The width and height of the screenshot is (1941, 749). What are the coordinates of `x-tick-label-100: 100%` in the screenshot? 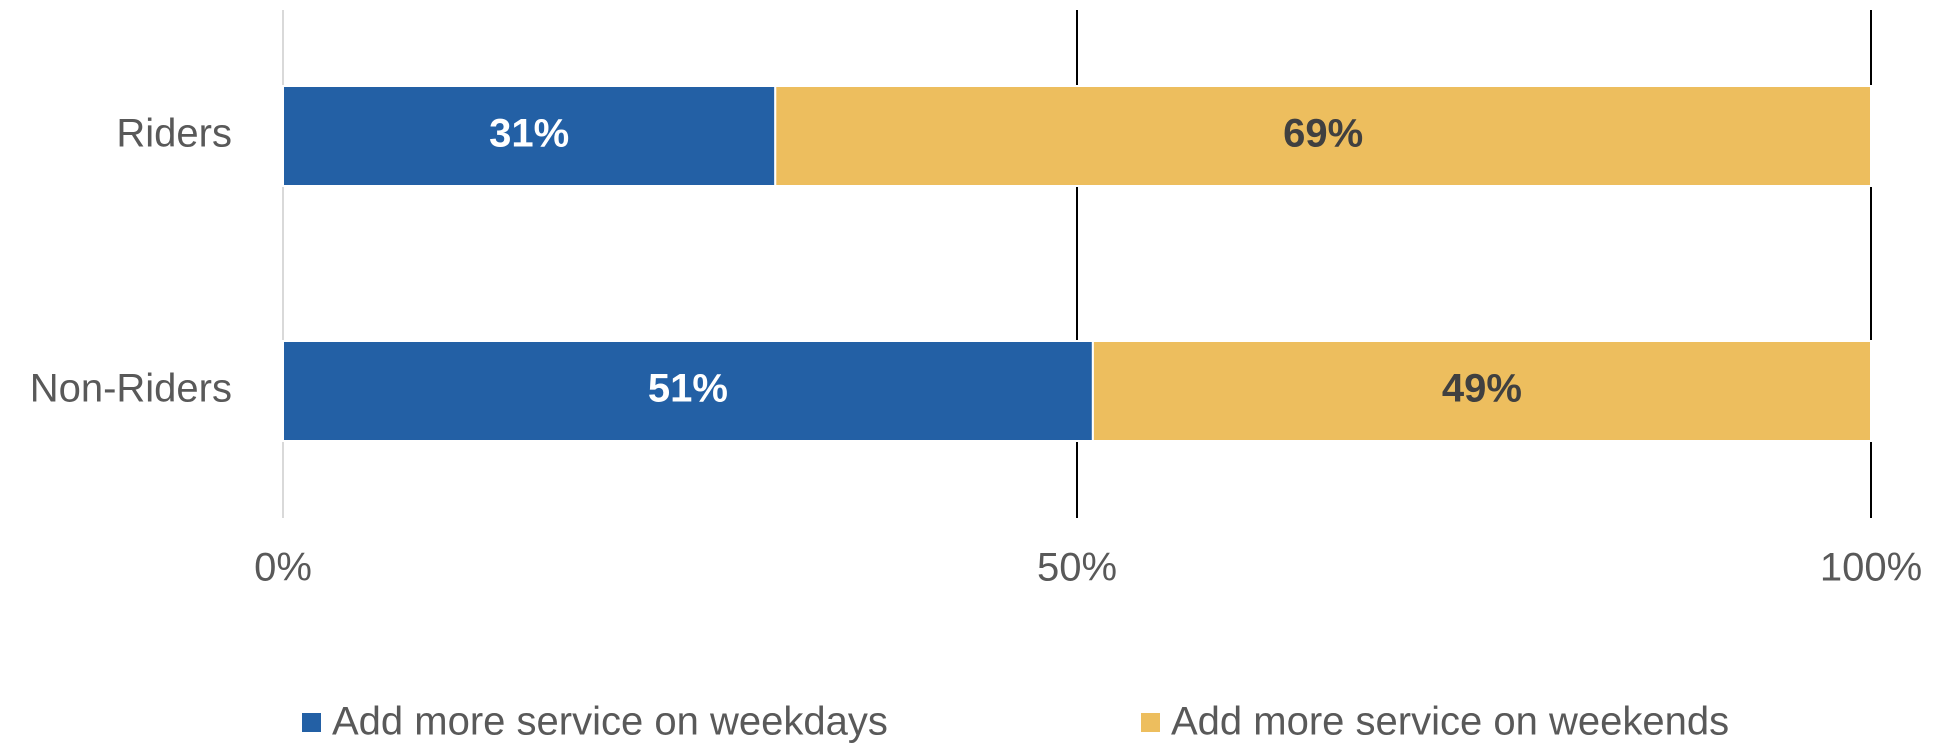 It's located at (1871, 568).